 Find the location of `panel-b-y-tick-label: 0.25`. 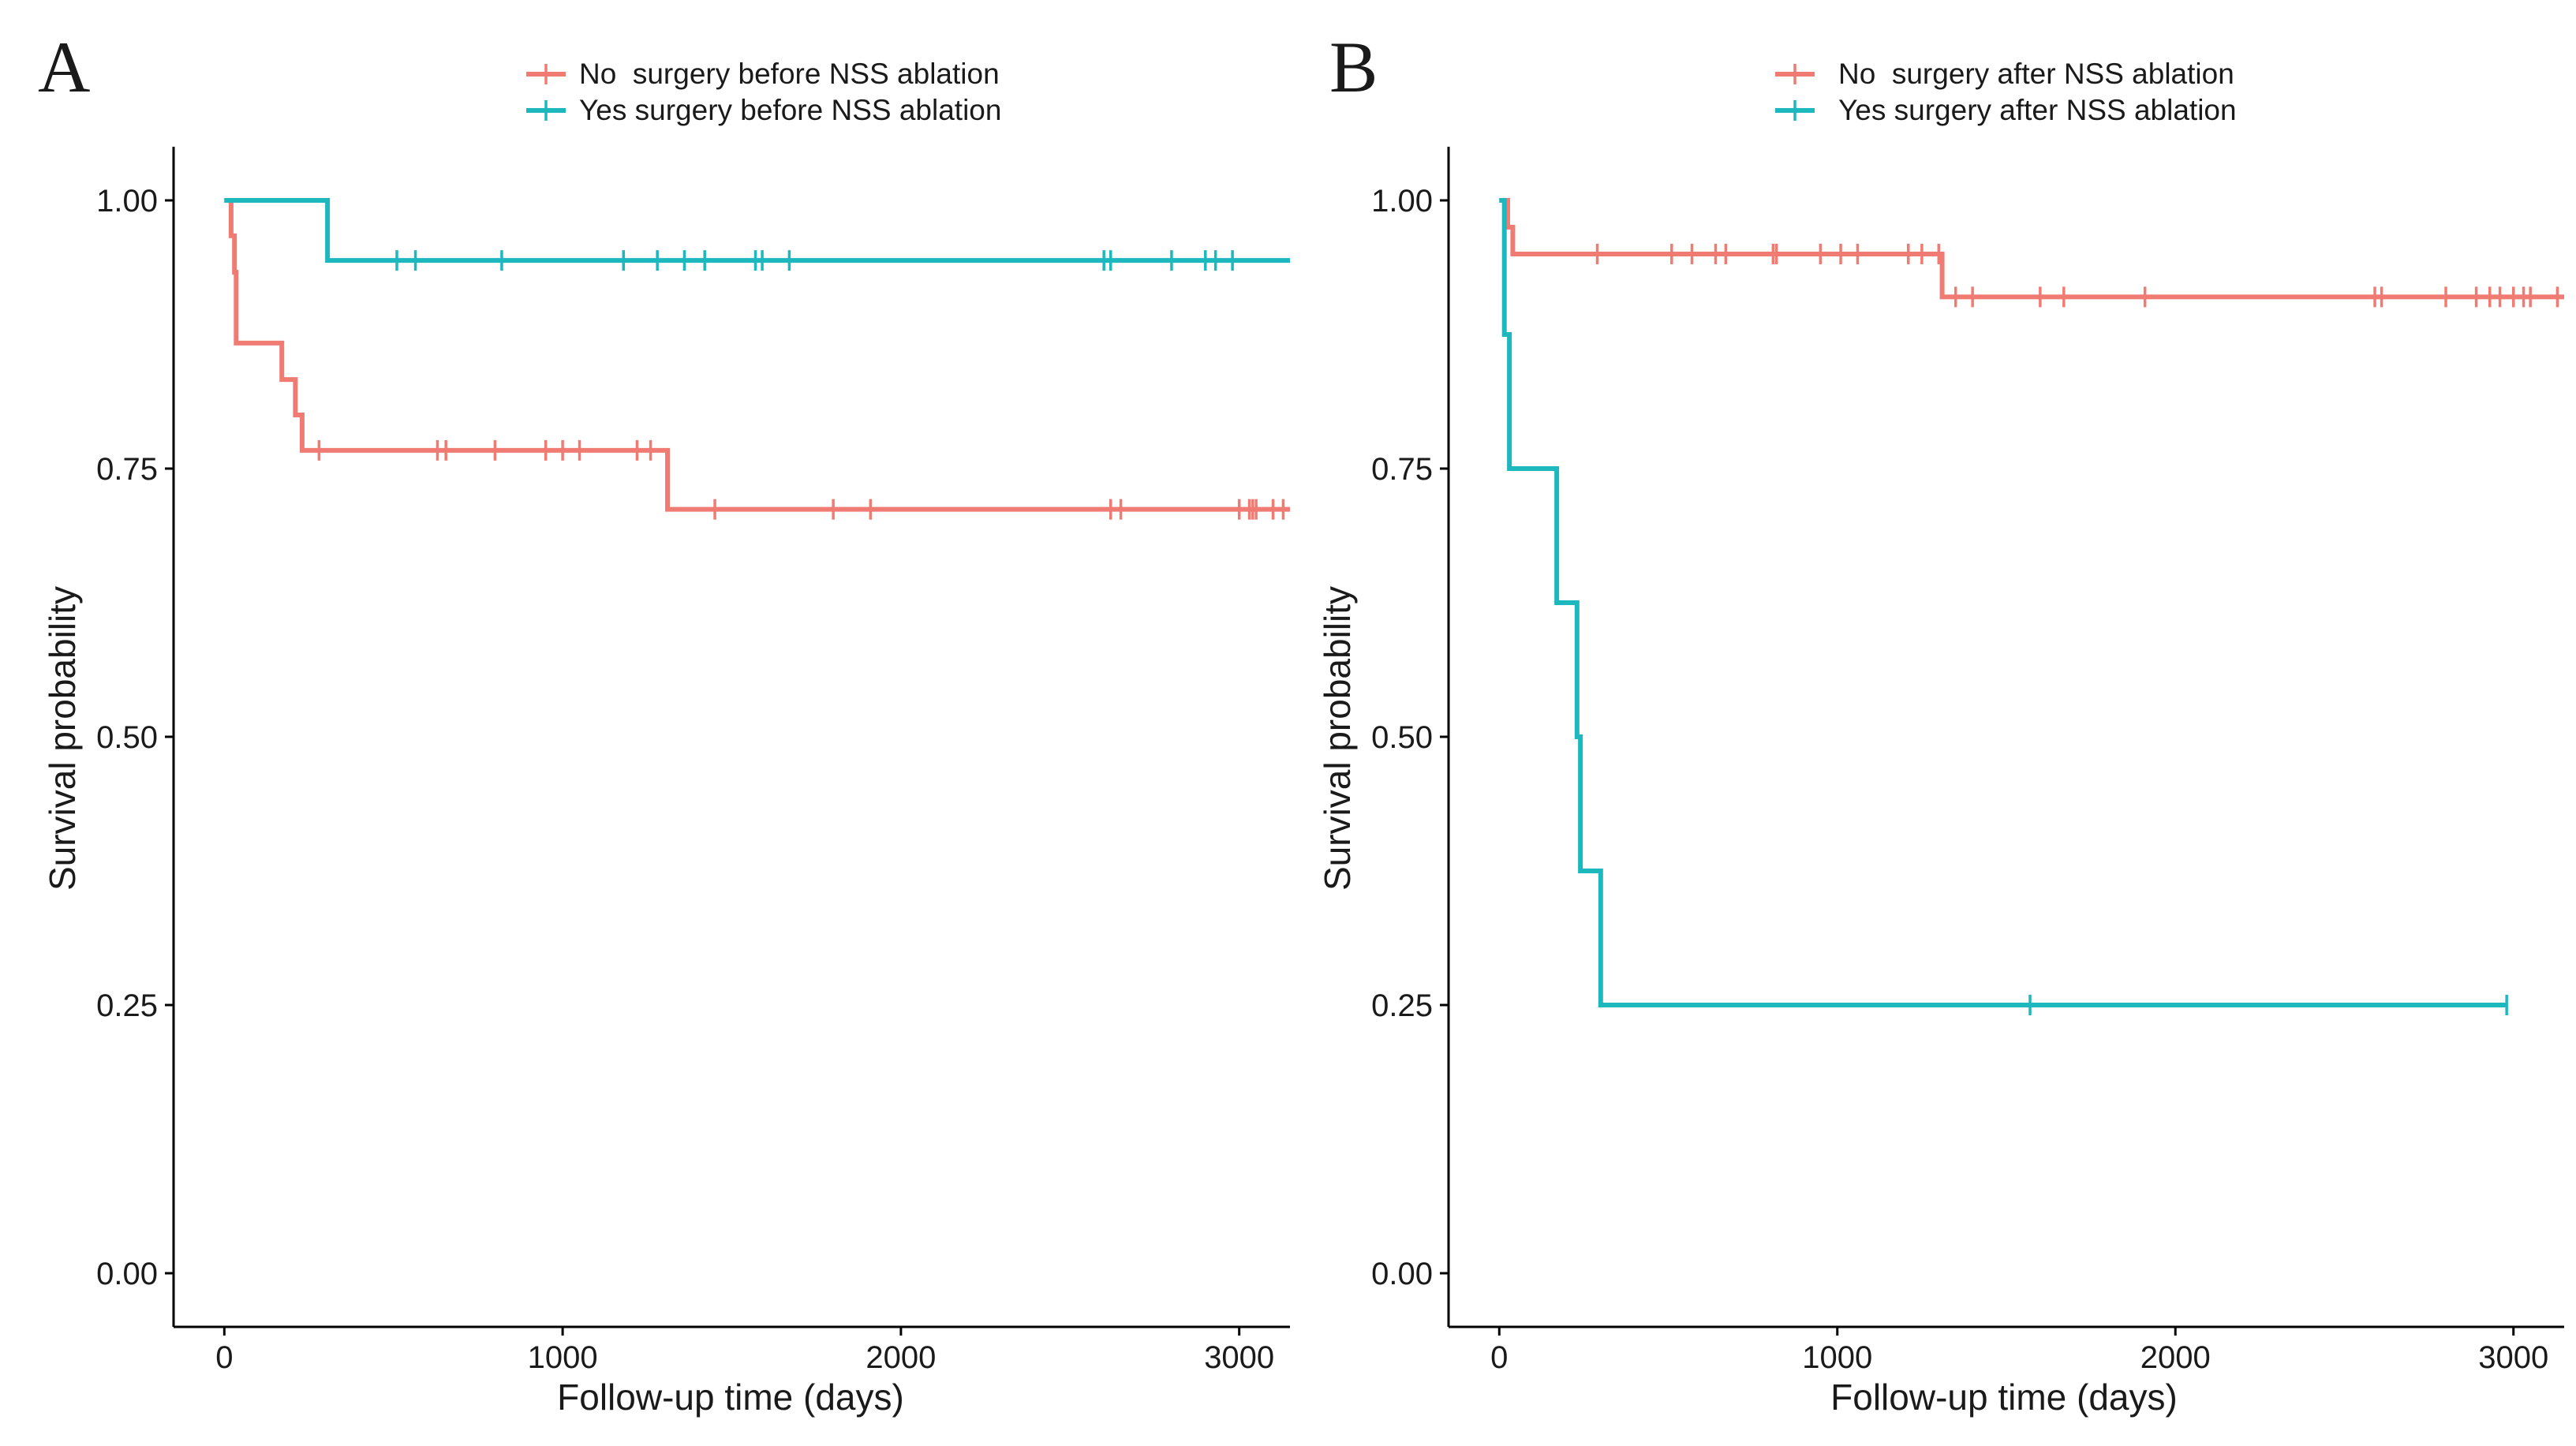

panel-b-y-tick-label: 0.25 is located at coordinates (1402, 1005).